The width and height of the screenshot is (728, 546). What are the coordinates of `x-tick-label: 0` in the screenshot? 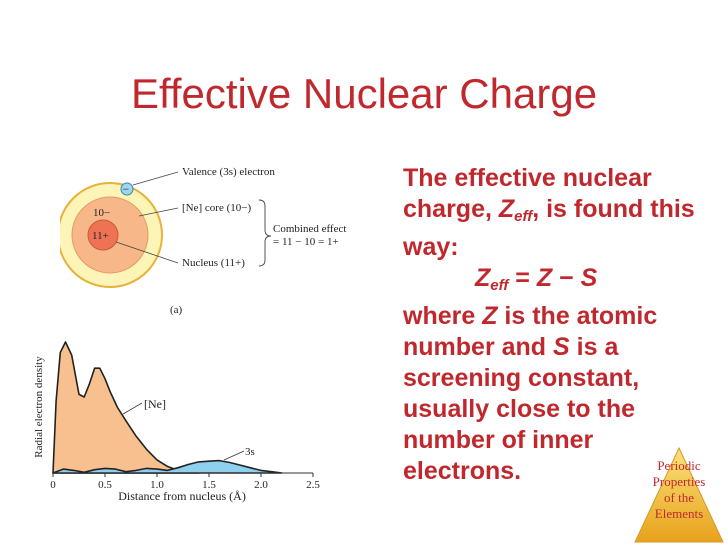 It's located at (53, 485).